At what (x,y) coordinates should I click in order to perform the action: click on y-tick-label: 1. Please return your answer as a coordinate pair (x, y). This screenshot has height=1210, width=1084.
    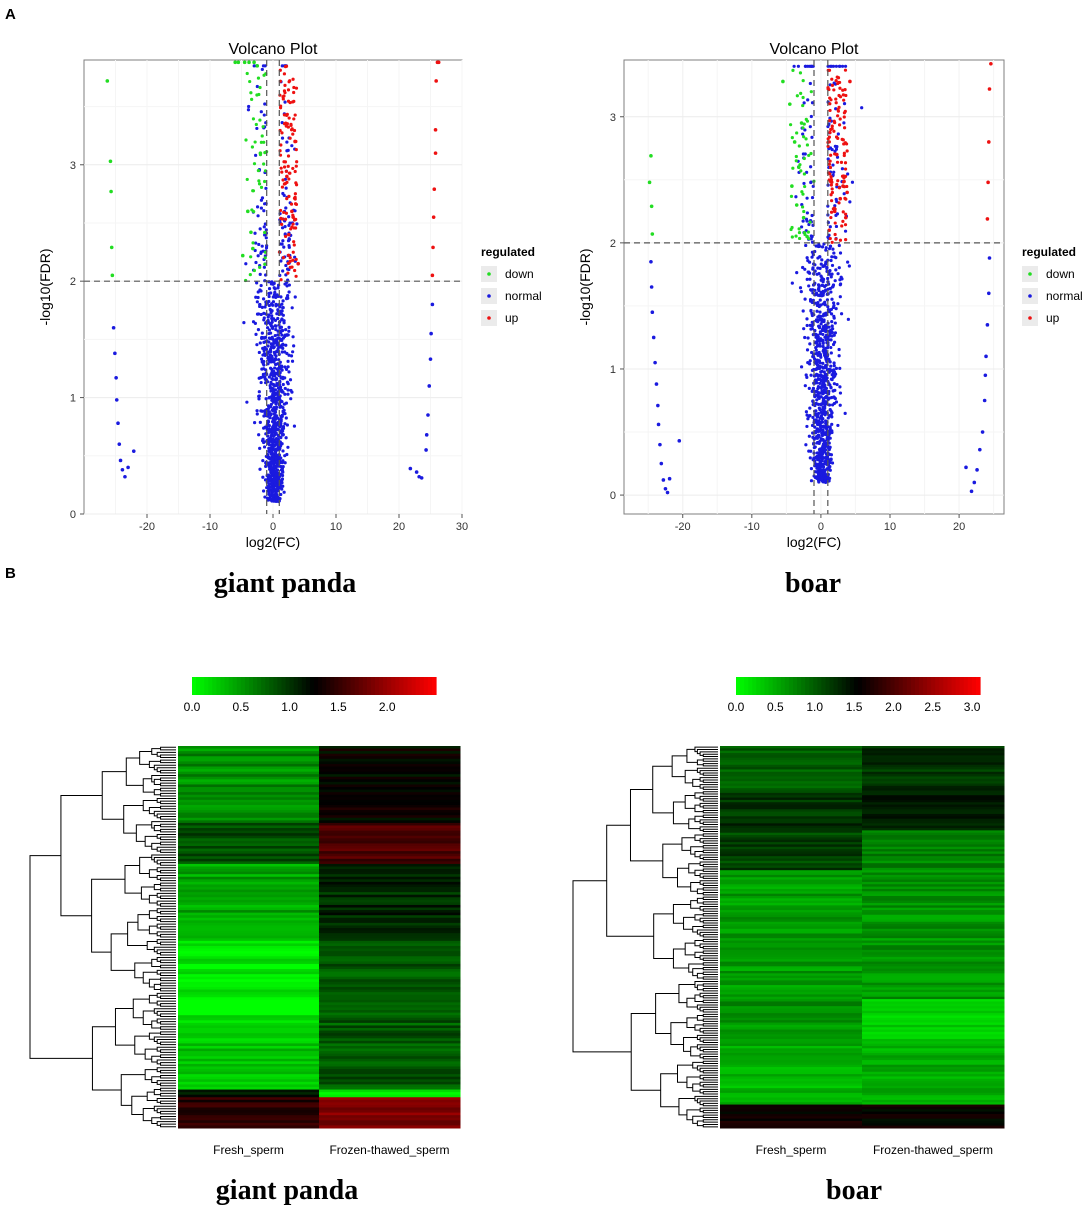
    Looking at the image, I should click on (73, 399).